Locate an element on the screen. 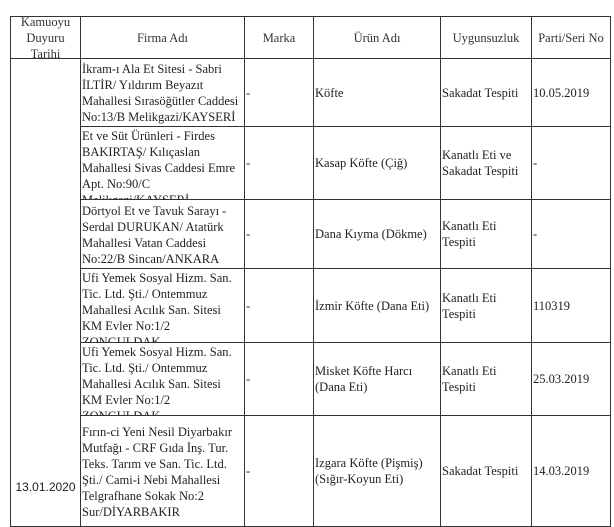 This screenshot has width=614, height=527. batch-cell: 25.03.2019 is located at coordinates (571, 379).